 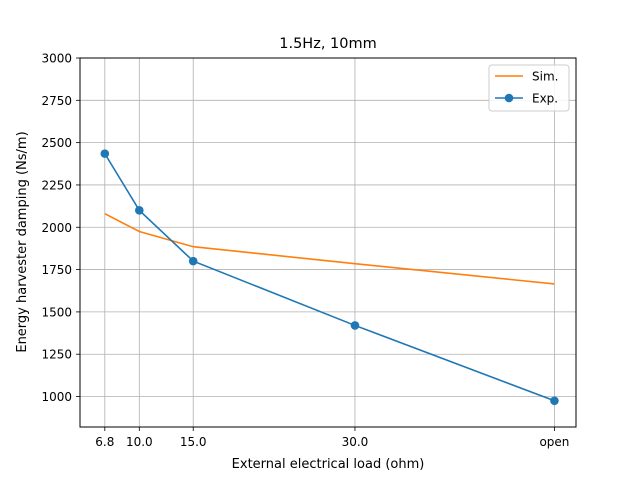 I want to click on y-axis-ticks: 1000 1250 1500 1750 2000 2250 2500 2750 3000, so click(x=60, y=228).